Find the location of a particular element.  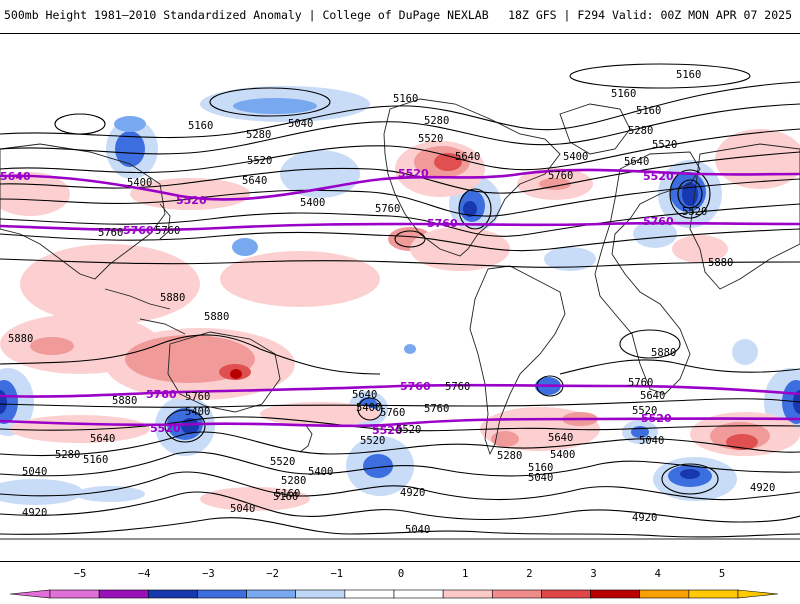

colorbar-tick-label: −4 is located at coordinates (144, 574).